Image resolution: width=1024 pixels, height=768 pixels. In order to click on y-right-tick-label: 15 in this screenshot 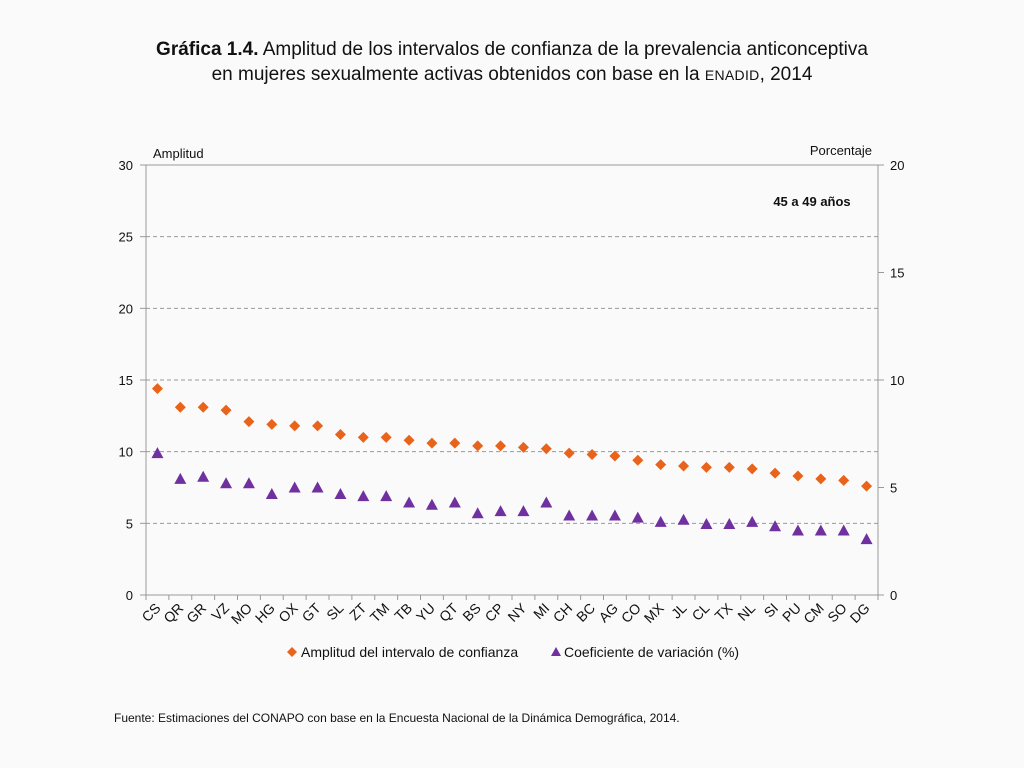, I will do `click(897, 273)`.